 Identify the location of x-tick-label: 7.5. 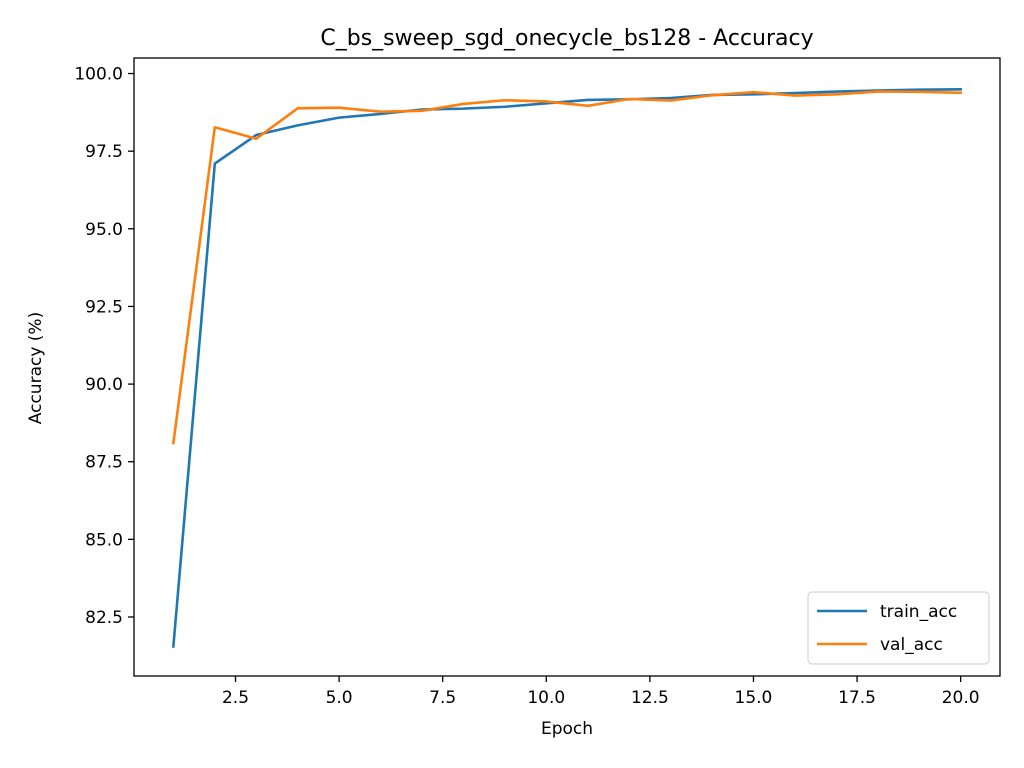
(442, 698).